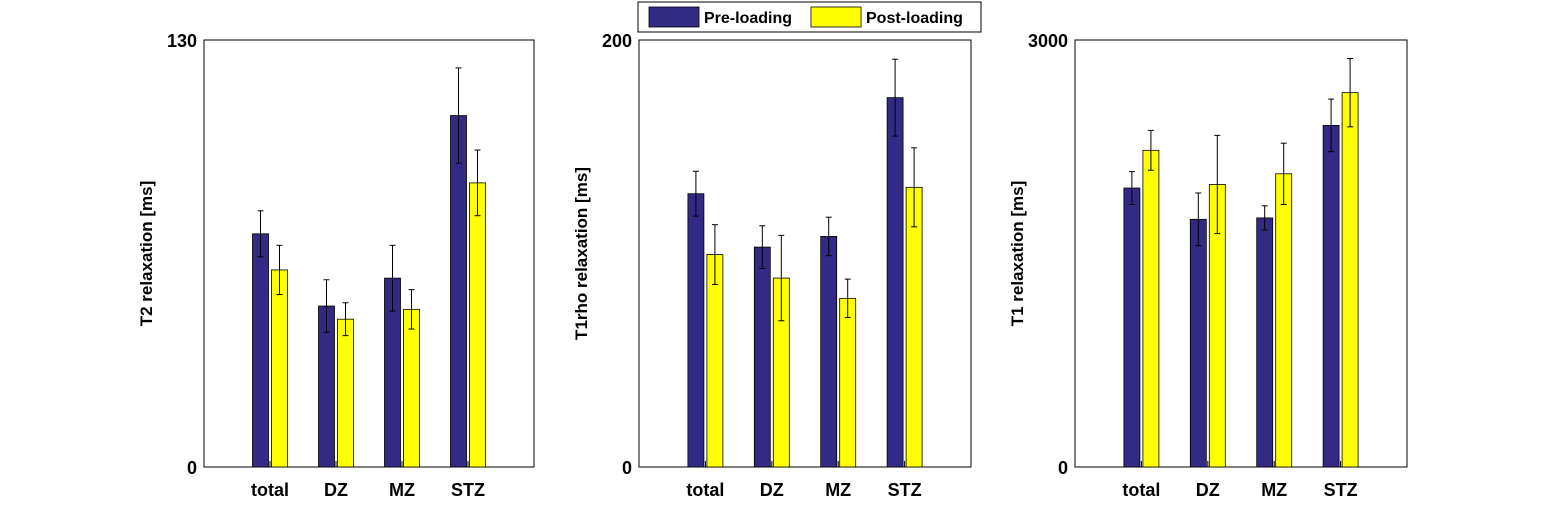 The width and height of the screenshot is (1555, 525). I want to click on y-tick-label: 200, so click(617, 41).